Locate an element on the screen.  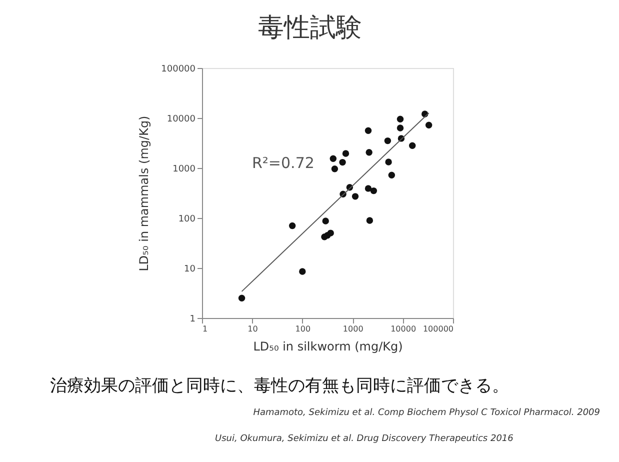
x-axis-title: LD₅₀ in silkworm (mg/Kg) is located at coordinates (328, 347).